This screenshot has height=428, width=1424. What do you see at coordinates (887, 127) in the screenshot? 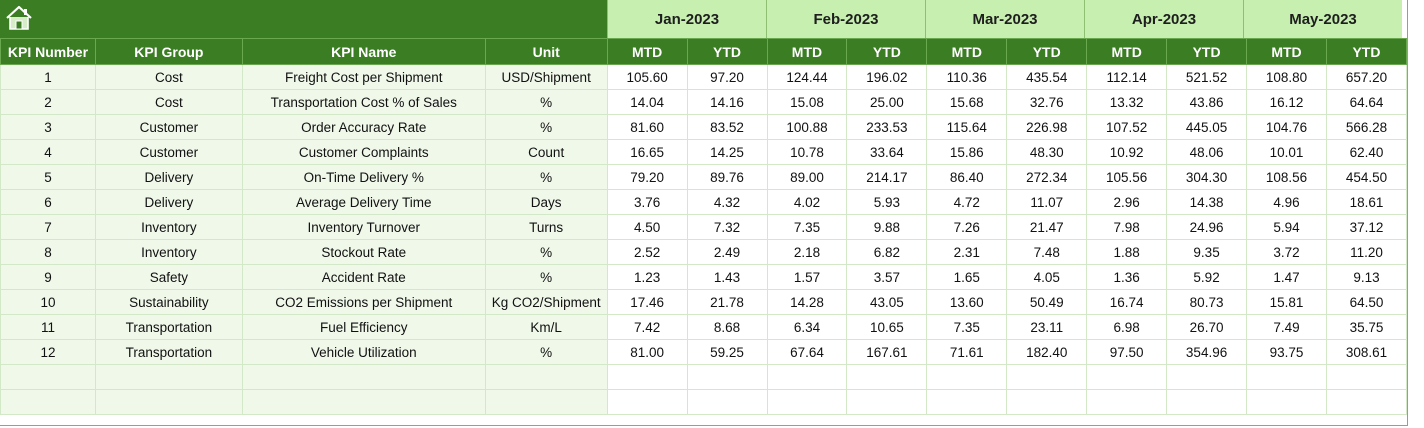
I see `ytd-value-cell: 233.53` at bounding box center [887, 127].